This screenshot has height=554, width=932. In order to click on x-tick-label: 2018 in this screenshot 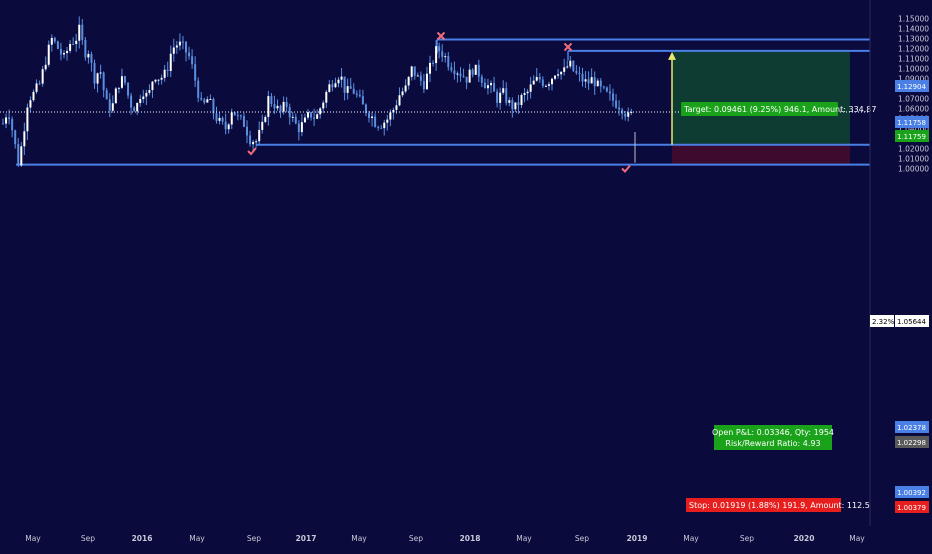, I will do `click(470, 538)`.